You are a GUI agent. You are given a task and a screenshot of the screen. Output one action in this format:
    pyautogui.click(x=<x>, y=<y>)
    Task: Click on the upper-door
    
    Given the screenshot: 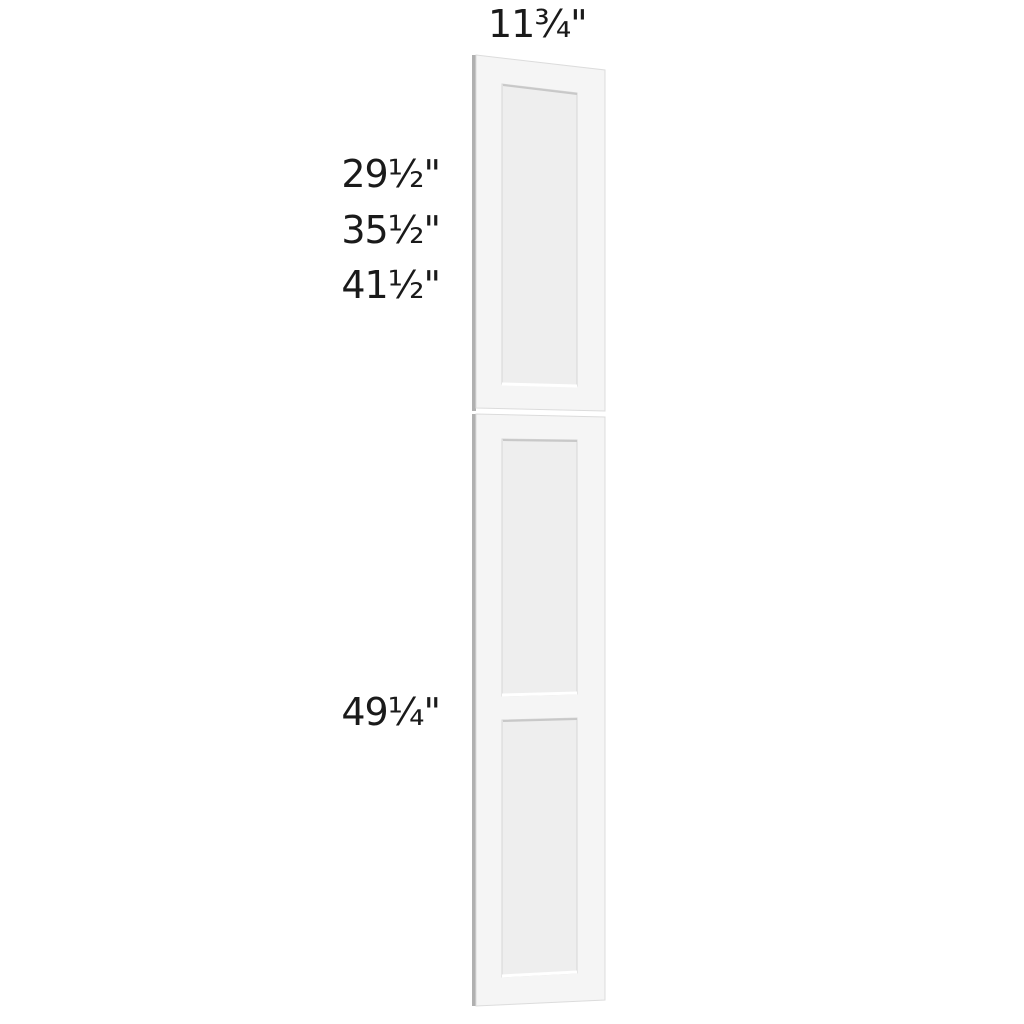 What is the action you would take?
    pyautogui.click(x=539, y=233)
    